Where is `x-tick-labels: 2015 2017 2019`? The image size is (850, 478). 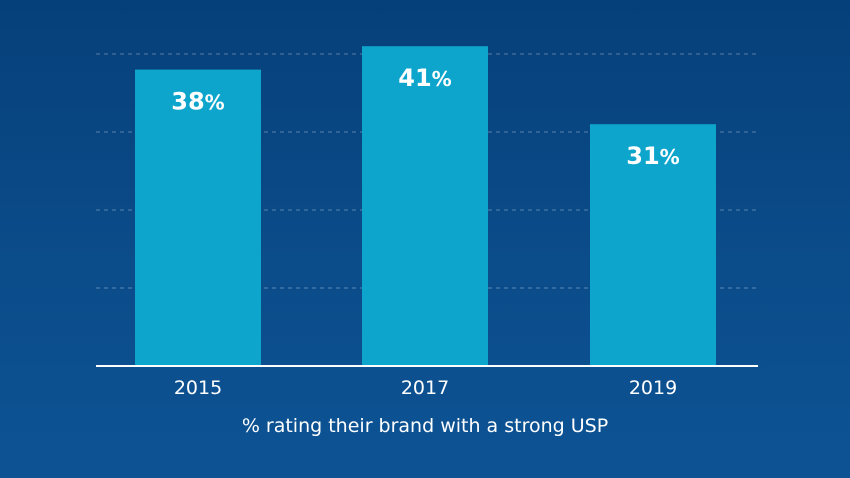 x-tick-labels: 2015 2017 2019 is located at coordinates (425, 388).